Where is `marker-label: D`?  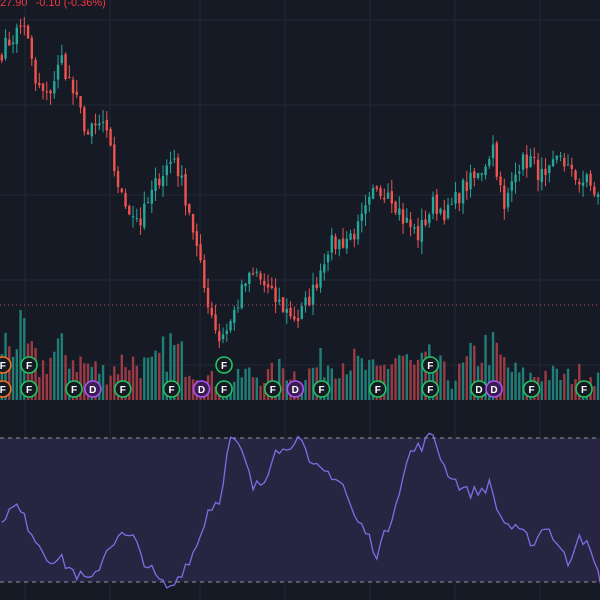
marker-label: D is located at coordinates (478, 390).